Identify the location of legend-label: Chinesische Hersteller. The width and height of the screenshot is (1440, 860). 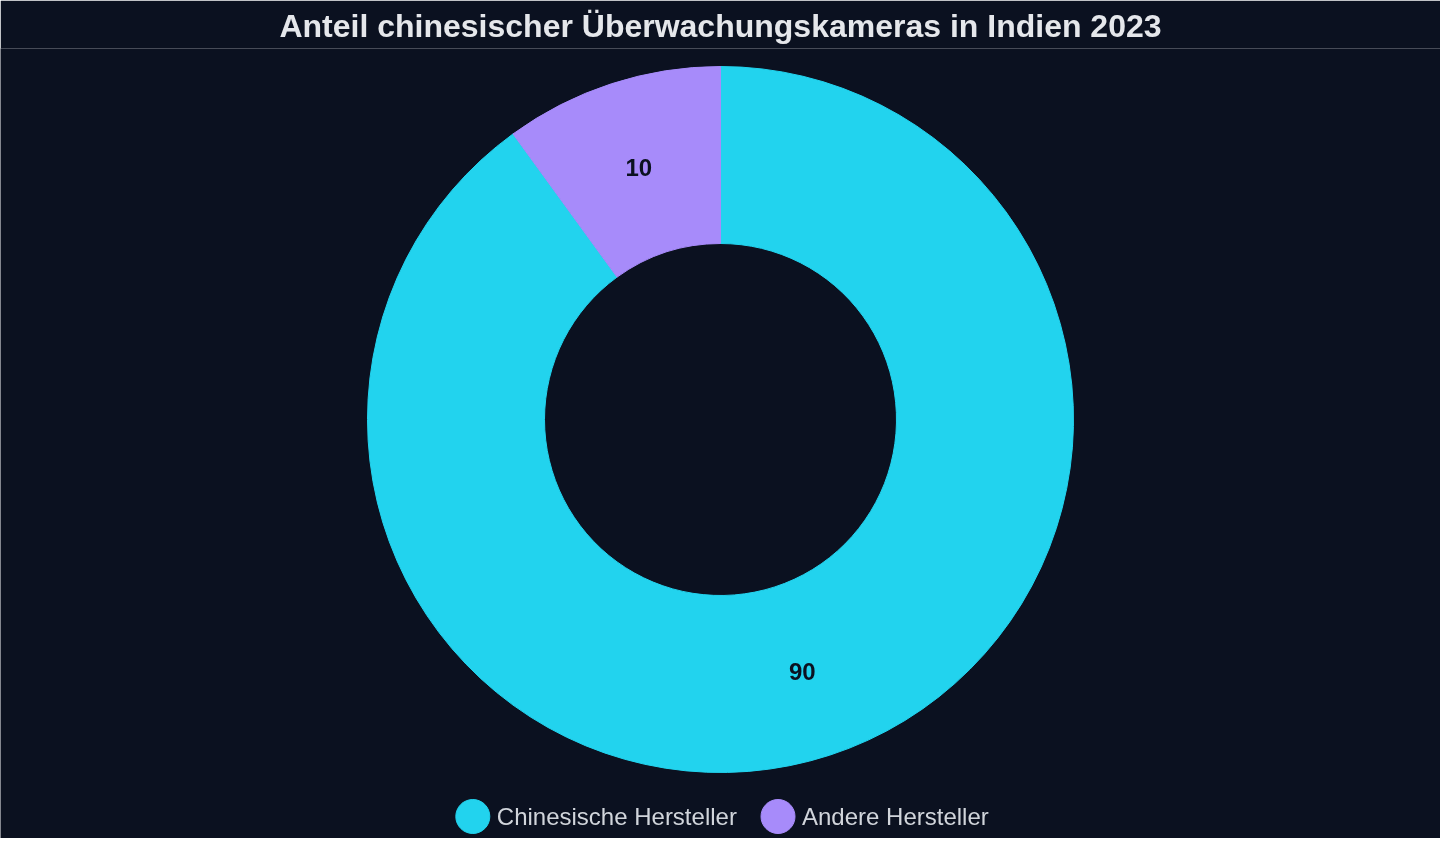
(616, 816).